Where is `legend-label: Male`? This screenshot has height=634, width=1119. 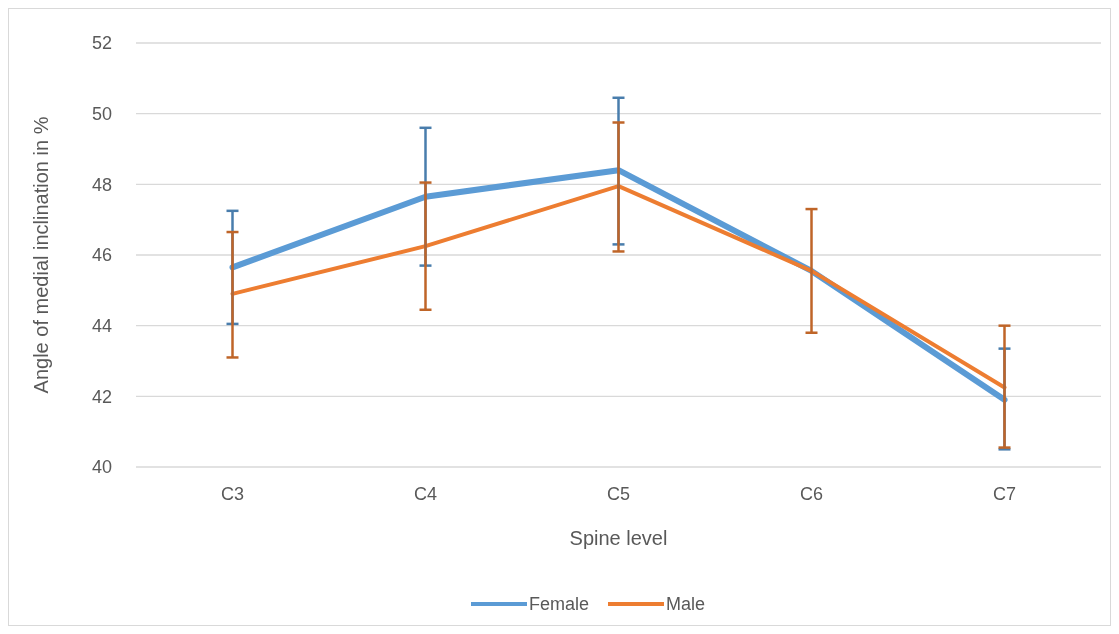 legend-label: Male is located at coordinates (686, 604).